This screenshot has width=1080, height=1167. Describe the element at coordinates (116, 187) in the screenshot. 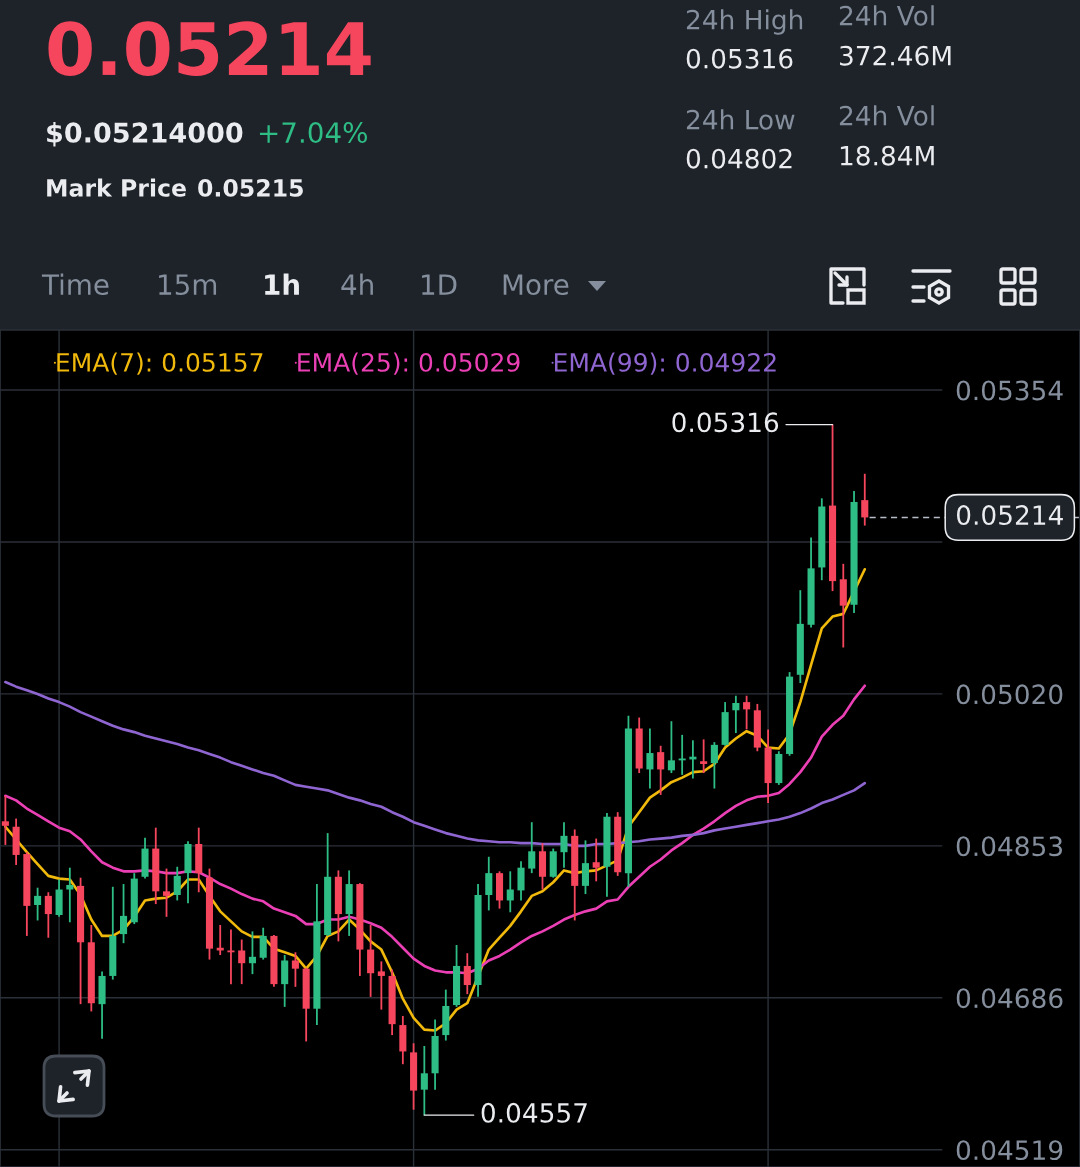

I see `text: Mark Price` at that location.